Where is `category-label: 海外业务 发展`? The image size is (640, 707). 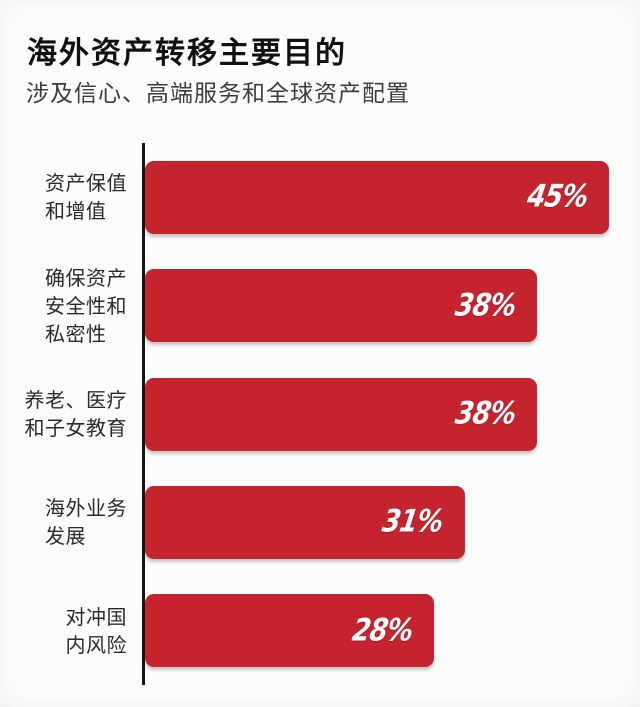
category-label: 海外业务 发展 is located at coordinates (86, 522).